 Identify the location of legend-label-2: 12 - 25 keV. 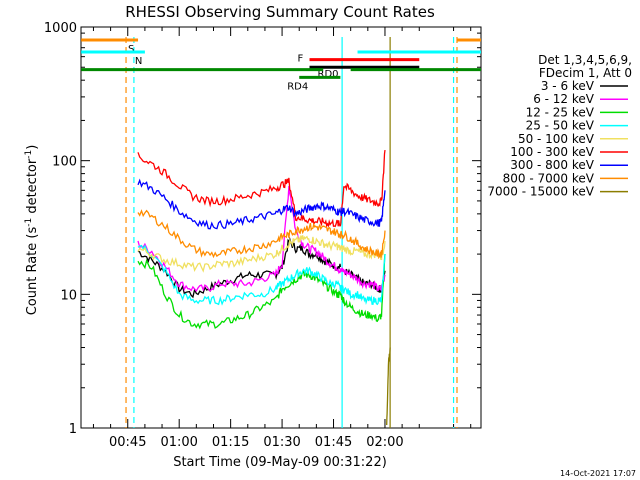
(560, 112).